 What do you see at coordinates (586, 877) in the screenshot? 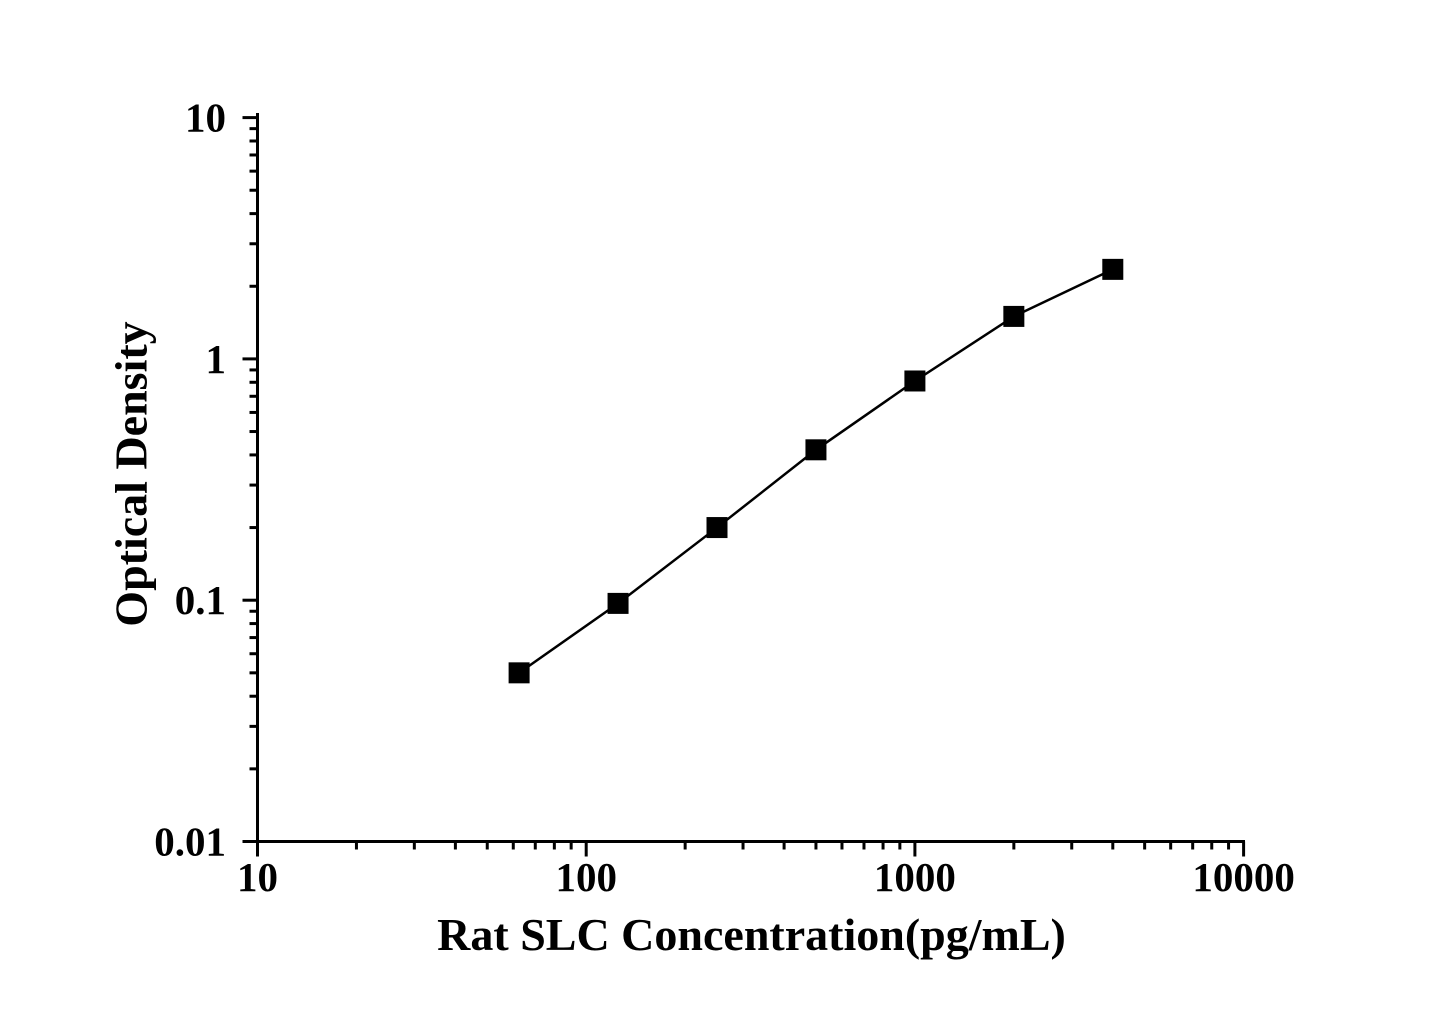
I see `x-tick-label: 100` at bounding box center [586, 877].